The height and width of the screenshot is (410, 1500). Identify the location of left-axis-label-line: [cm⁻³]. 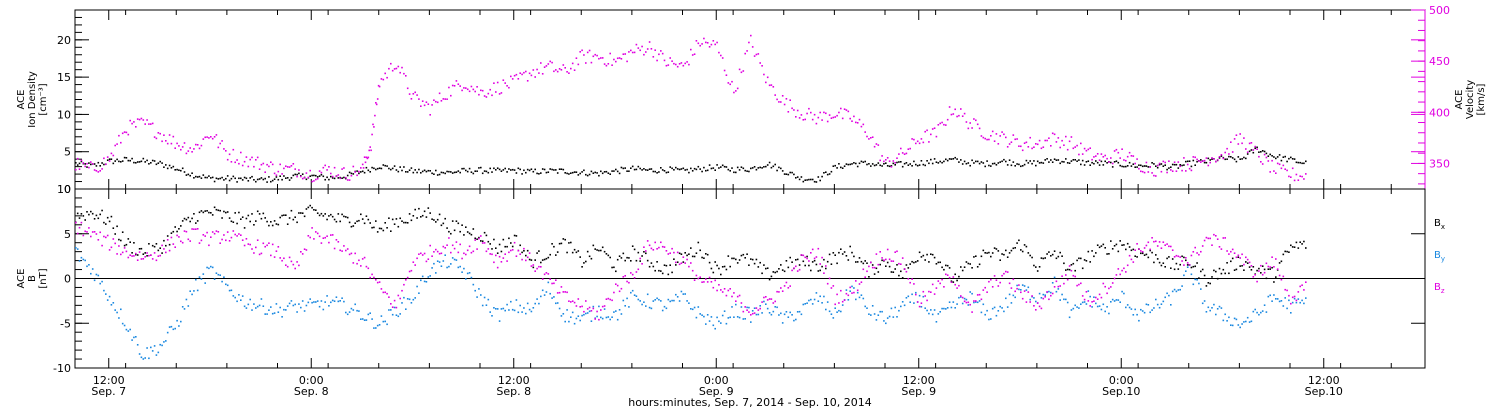
(43, 99).